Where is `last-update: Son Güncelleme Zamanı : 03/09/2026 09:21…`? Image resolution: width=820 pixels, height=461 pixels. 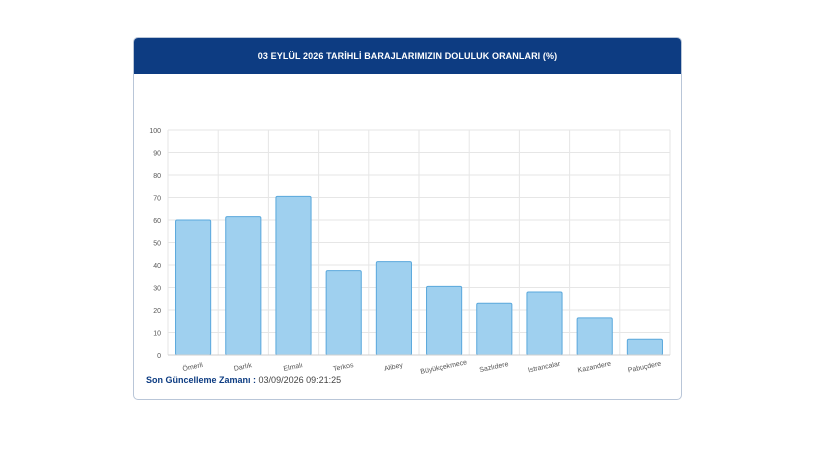 last-update: Son Güncelleme Zamanı : 03/09/2026 09:21… is located at coordinates (243, 380).